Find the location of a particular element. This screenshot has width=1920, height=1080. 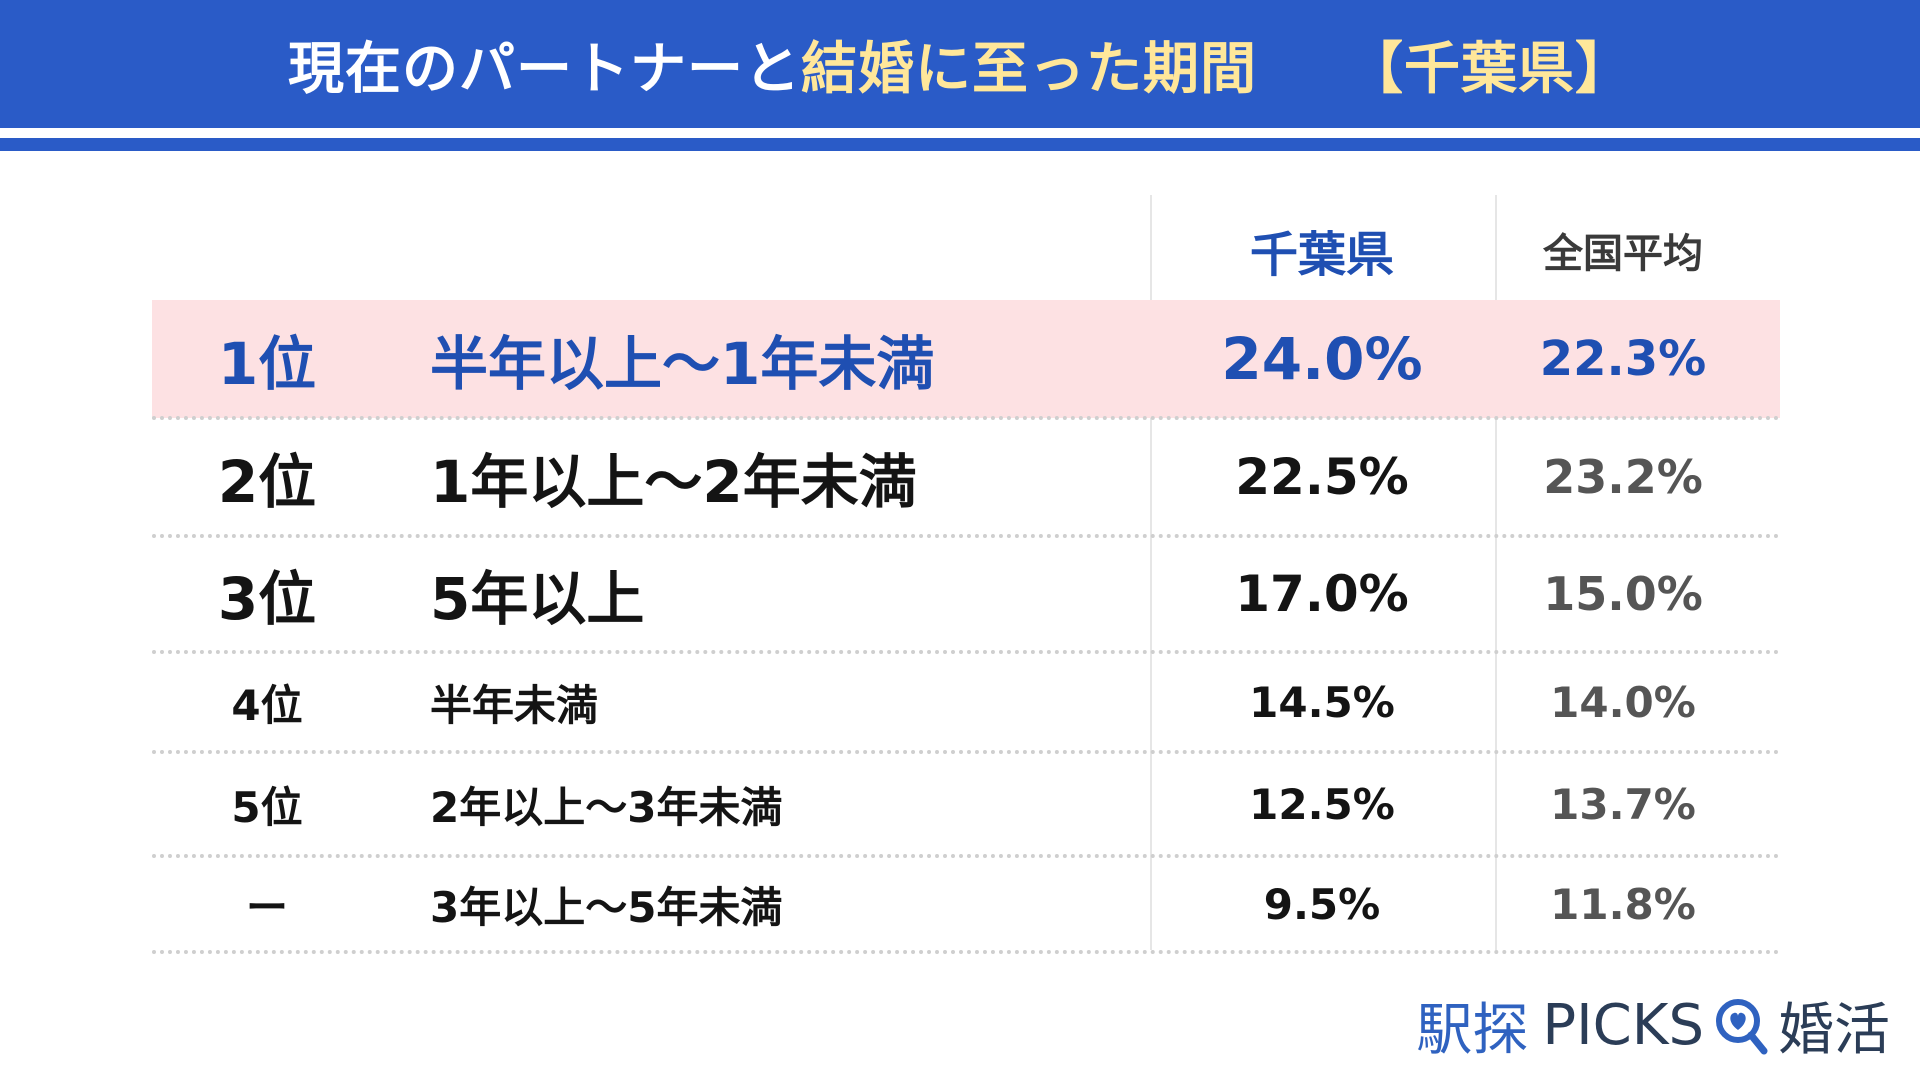

logo-konkatsu-text: 婚活 is located at coordinates (1834, 1030).